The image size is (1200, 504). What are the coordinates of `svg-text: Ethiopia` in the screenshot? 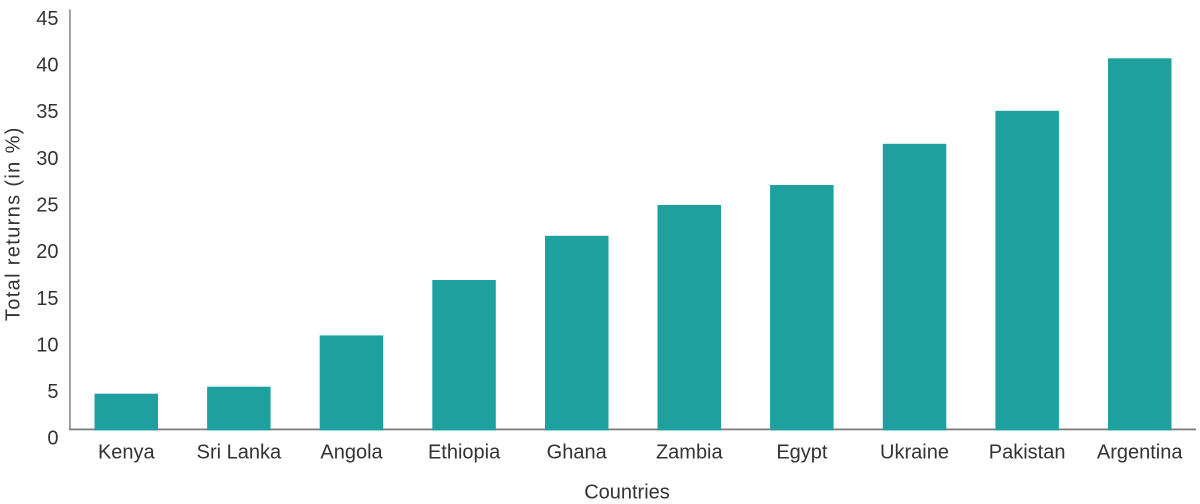 It's located at (464, 453).